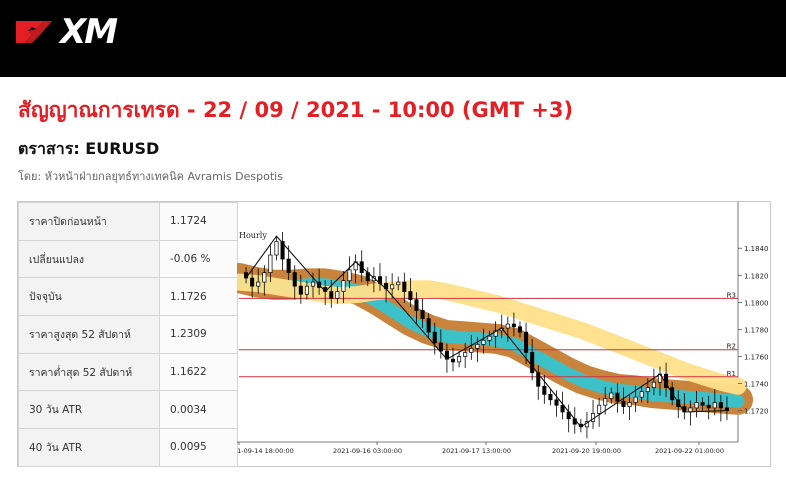  Describe the element at coordinates (756, 412) in the screenshot. I see `y-tick-label: 1.1720` at that location.